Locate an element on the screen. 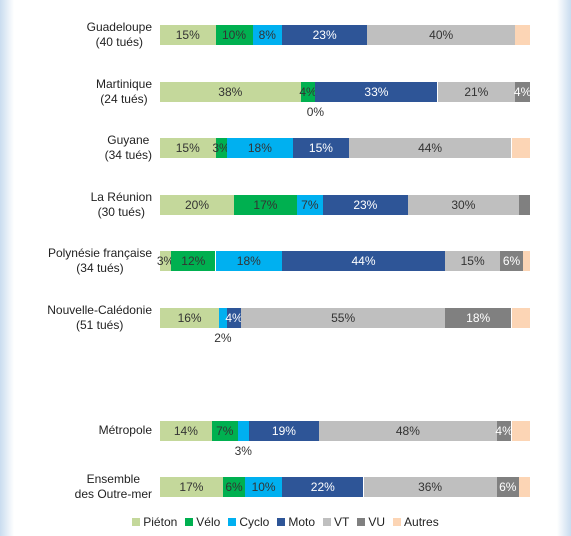 The width and height of the screenshot is (571, 536). legend-item: VU is located at coordinates (371, 522).